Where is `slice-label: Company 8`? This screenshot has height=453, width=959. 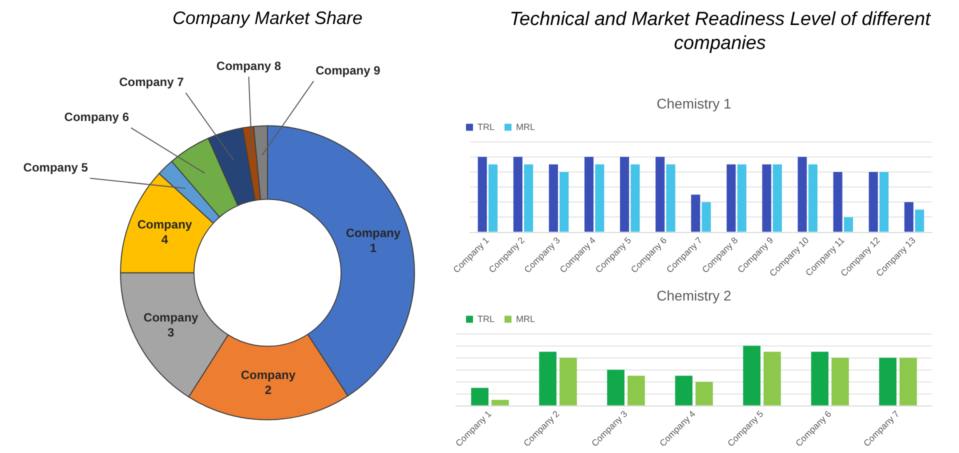 slice-label: Company 8 is located at coordinates (249, 65).